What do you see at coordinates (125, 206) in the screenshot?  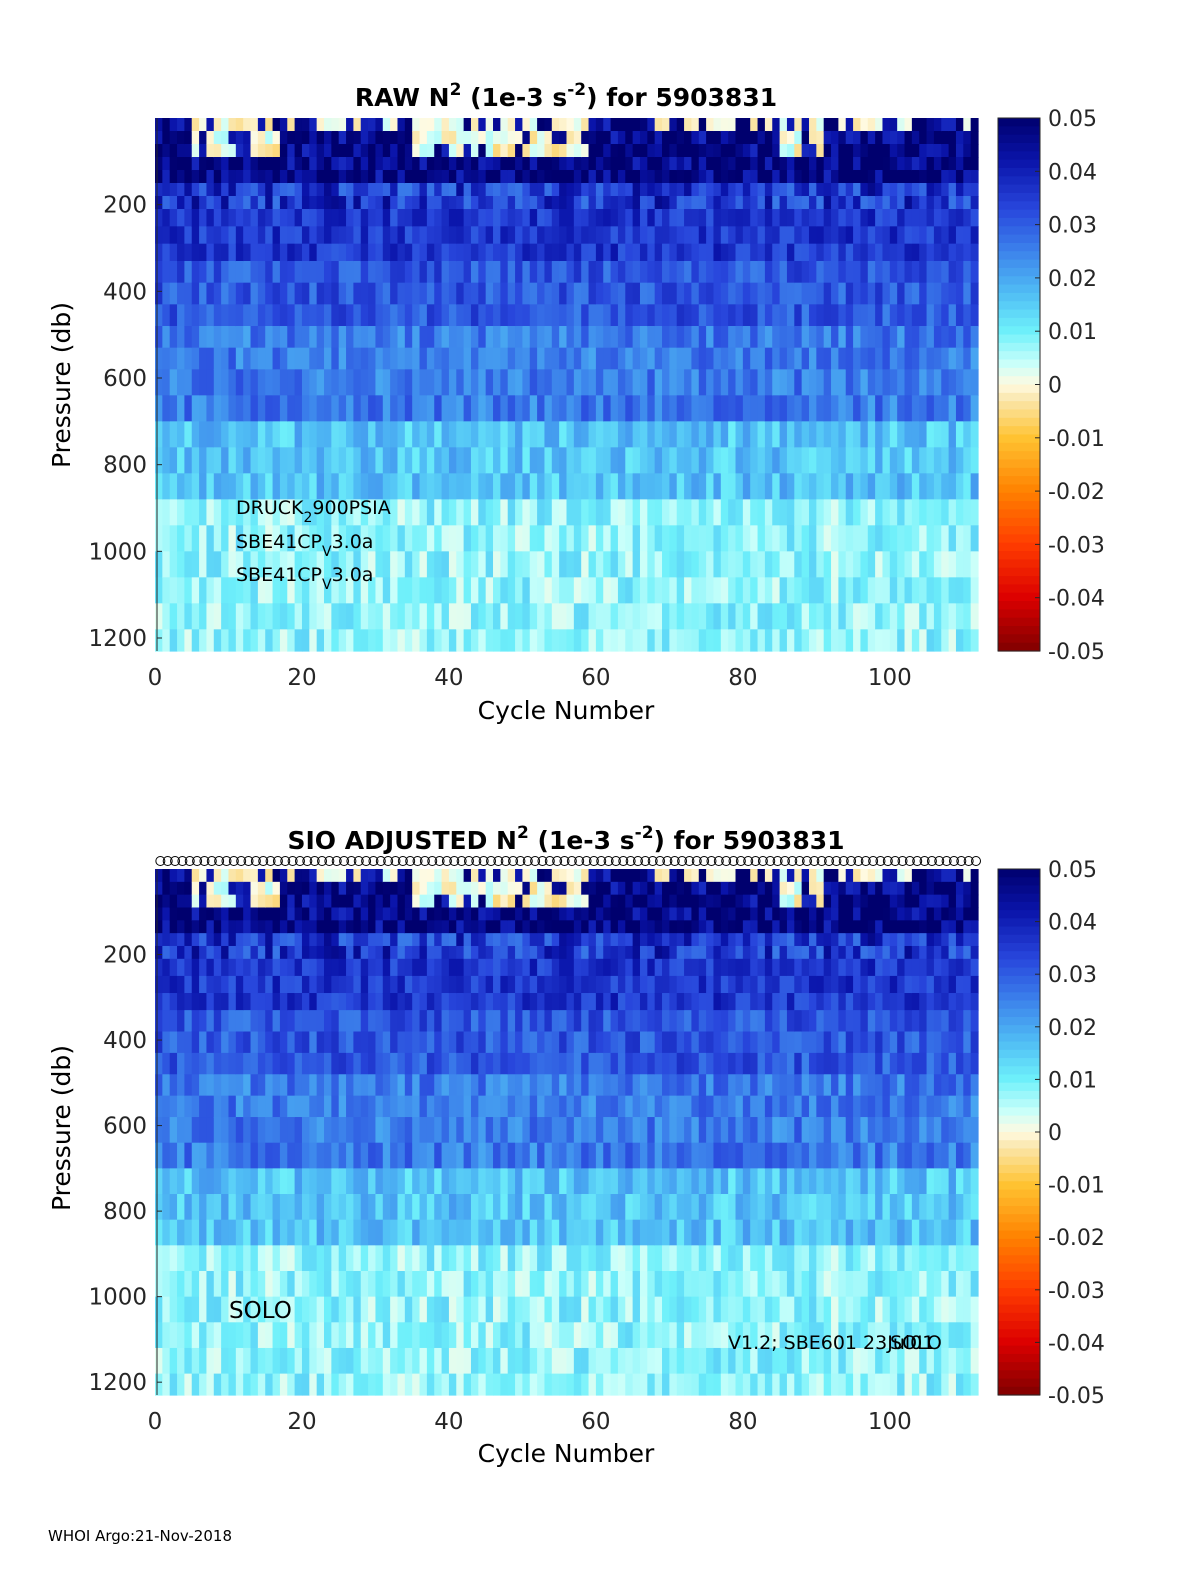 I see `y-tick-label: 200` at bounding box center [125, 206].